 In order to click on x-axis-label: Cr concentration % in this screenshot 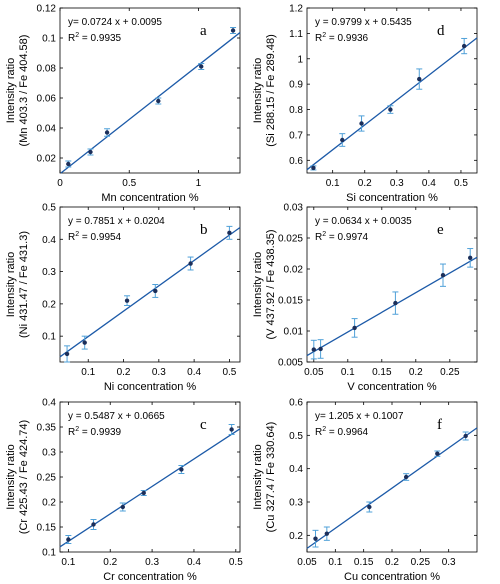, I will do `click(150, 577)`.